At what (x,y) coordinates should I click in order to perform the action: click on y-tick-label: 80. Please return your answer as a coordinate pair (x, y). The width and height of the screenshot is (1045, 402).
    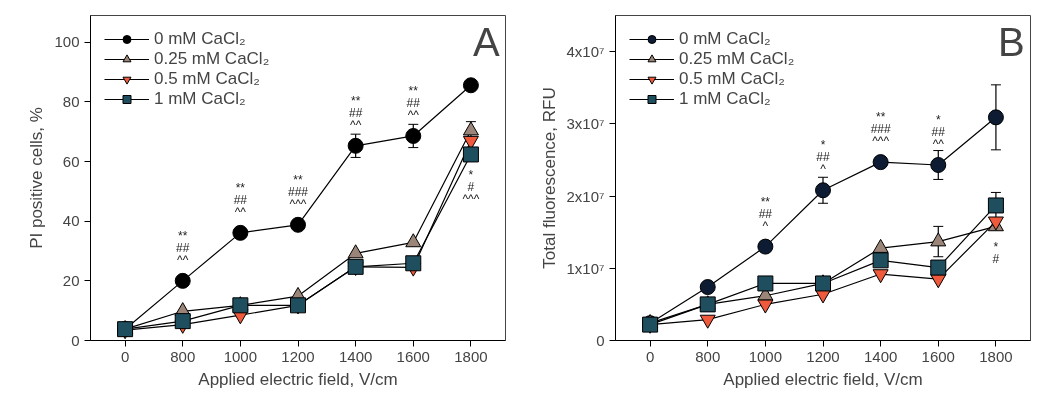
    Looking at the image, I should click on (71, 101).